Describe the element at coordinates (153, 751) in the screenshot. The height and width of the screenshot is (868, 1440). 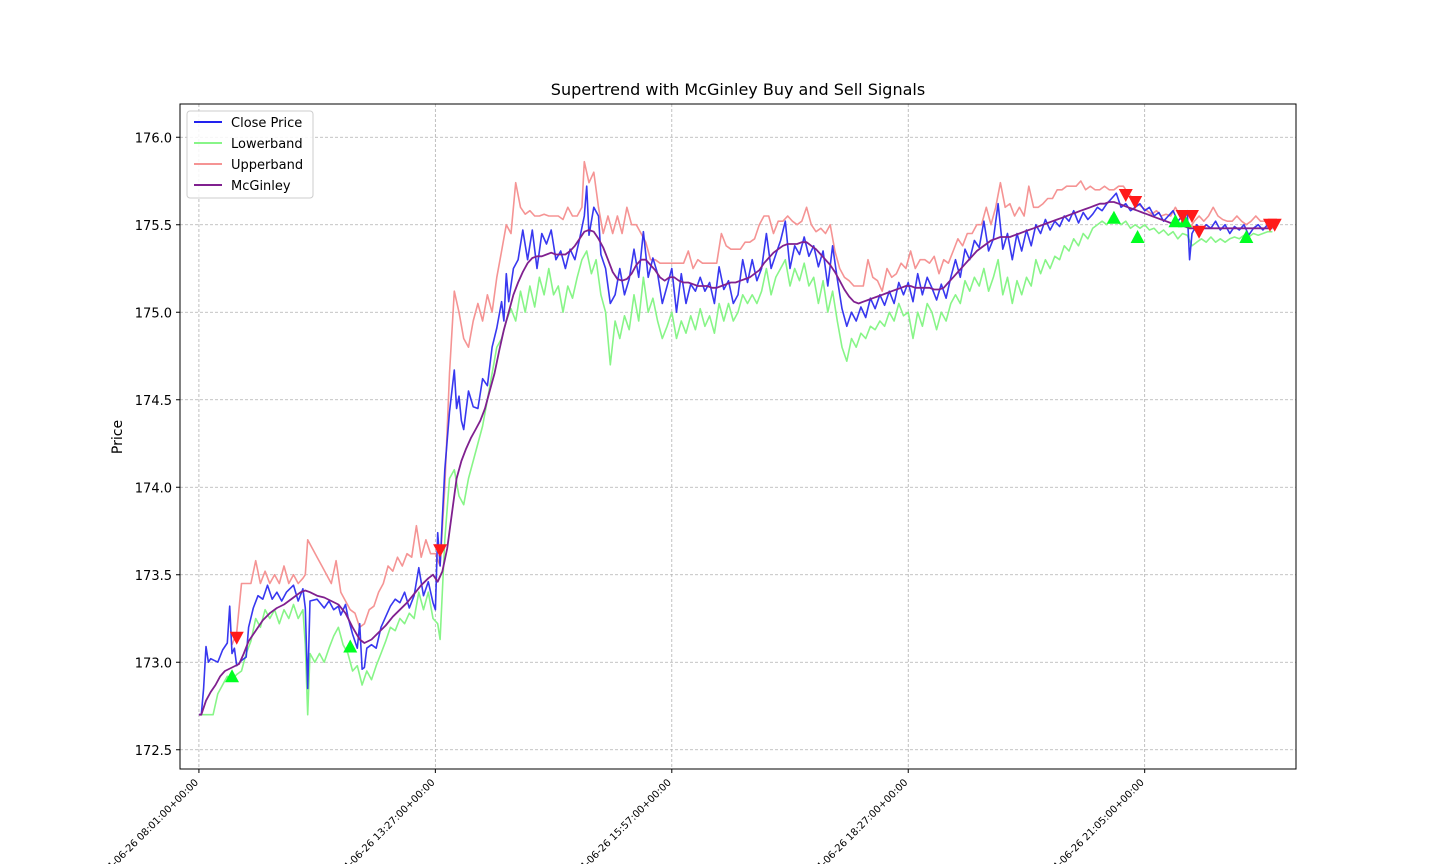
I see `y-tick-label: 172.5` at that location.